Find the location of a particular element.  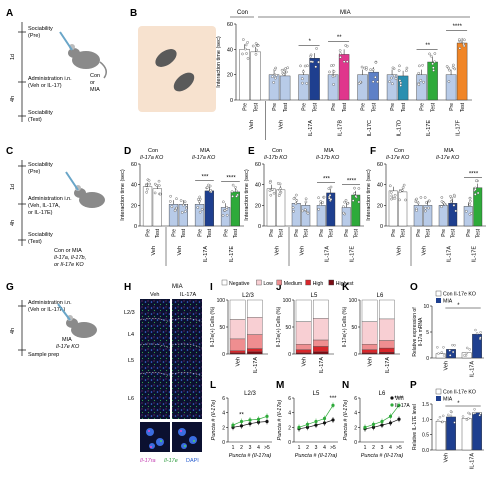

panel-letter-m: M is located at coordinates (280, 385).